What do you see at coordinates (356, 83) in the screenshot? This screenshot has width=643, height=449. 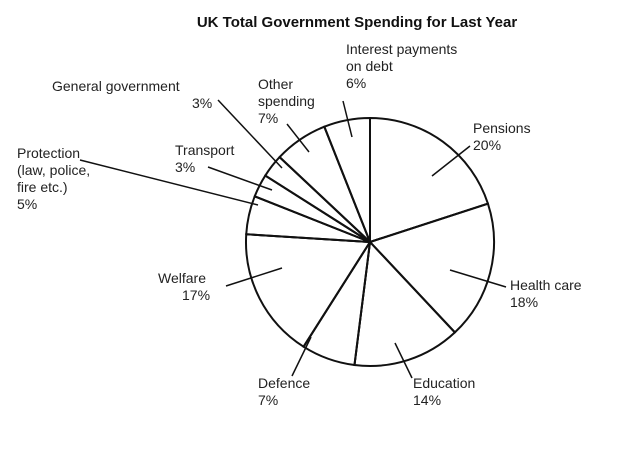 I see `slice-percent-label: 6%` at bounding box center [356, 83].